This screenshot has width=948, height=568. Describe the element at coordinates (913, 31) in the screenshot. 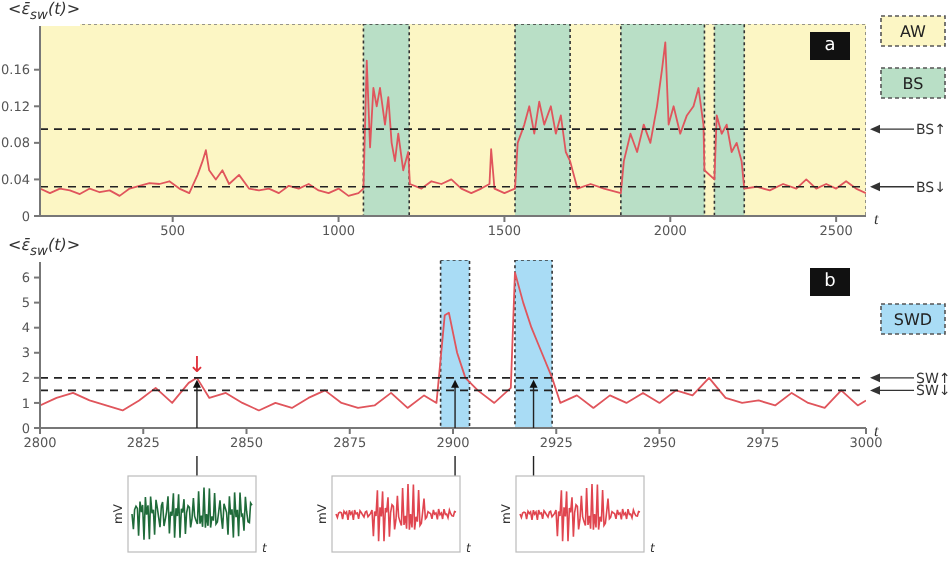

I see `key-box: AW` at that location.